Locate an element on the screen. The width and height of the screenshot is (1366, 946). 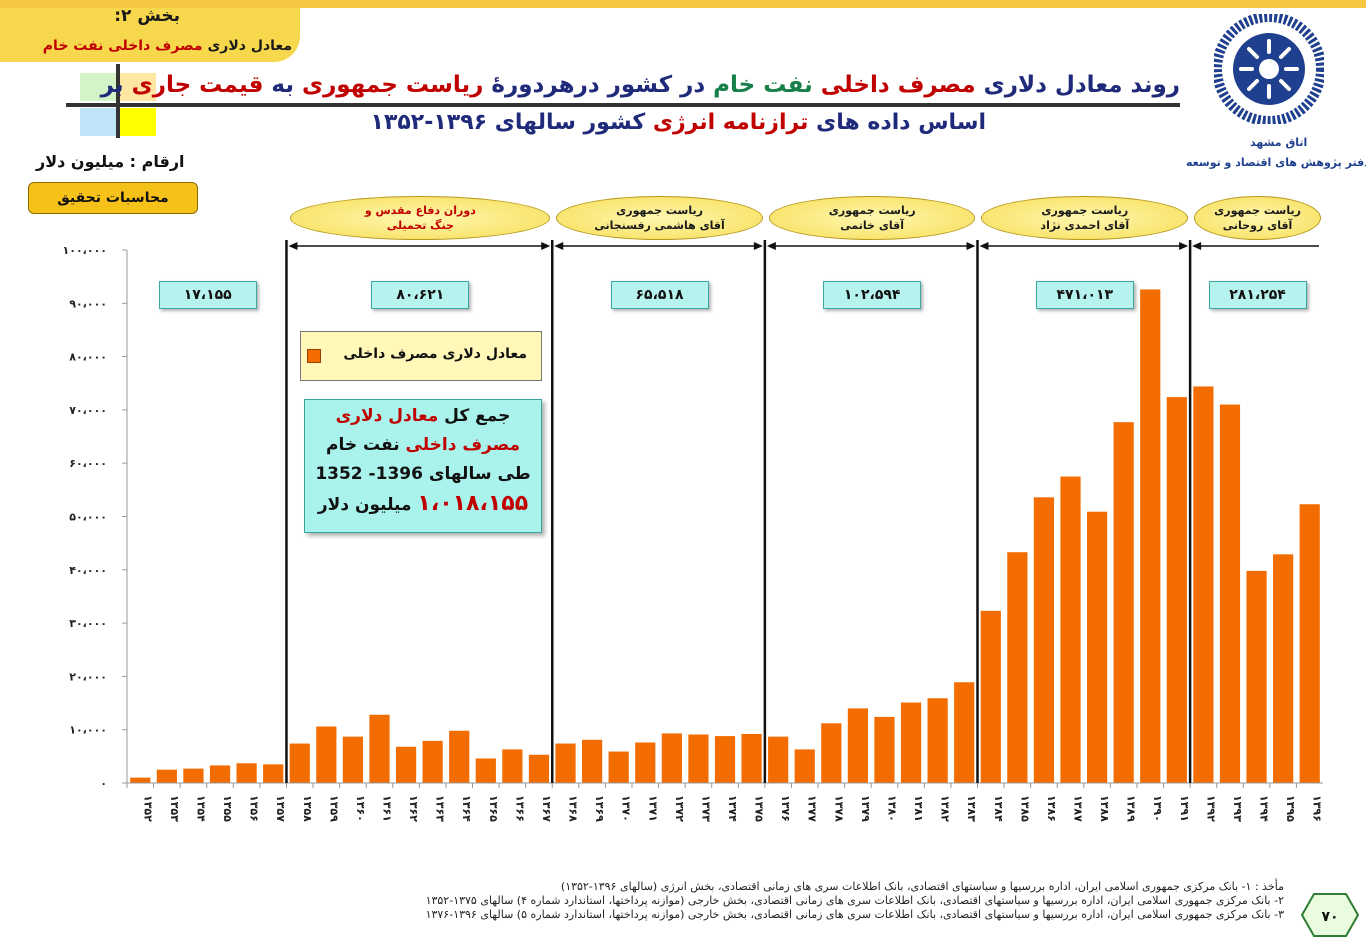
top-accent-bar is located at coordinates (683, 4).